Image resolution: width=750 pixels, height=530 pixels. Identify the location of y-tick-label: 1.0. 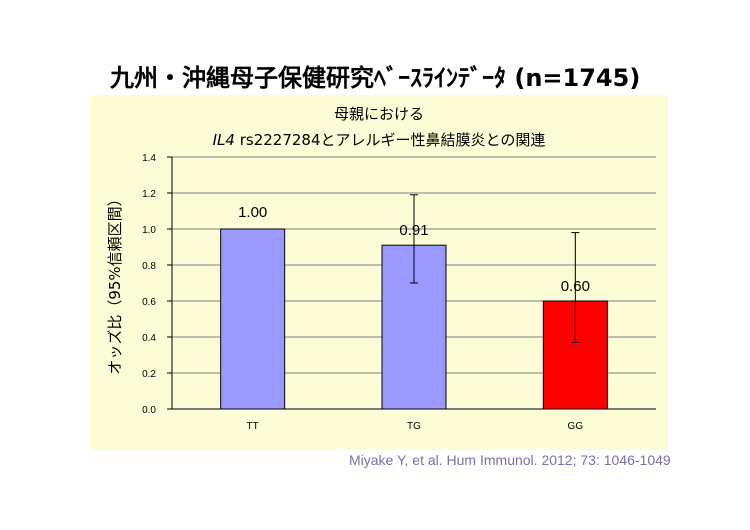
(149, 230).